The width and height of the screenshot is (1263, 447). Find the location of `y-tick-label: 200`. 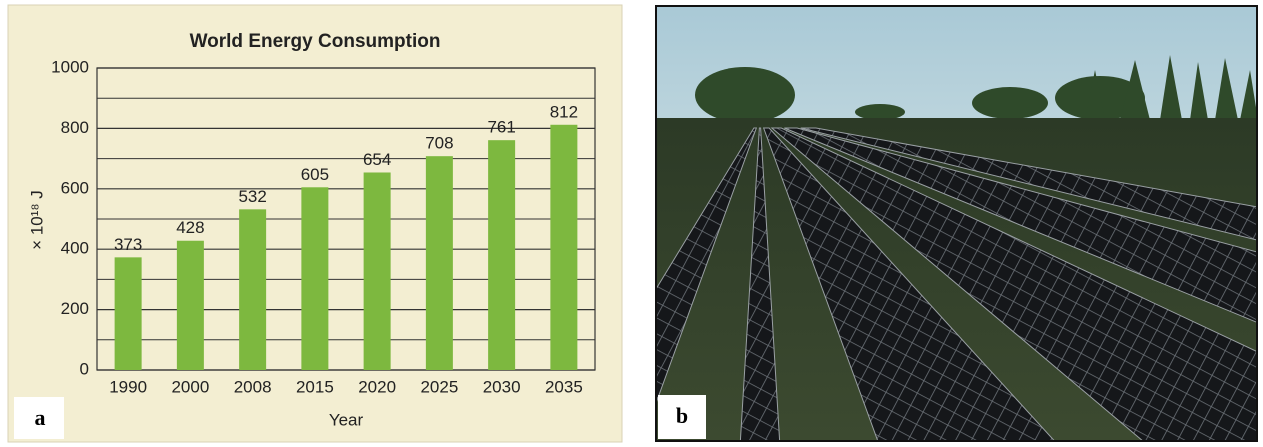

y-tick-label: 200 is located at coordinates (75, 308).